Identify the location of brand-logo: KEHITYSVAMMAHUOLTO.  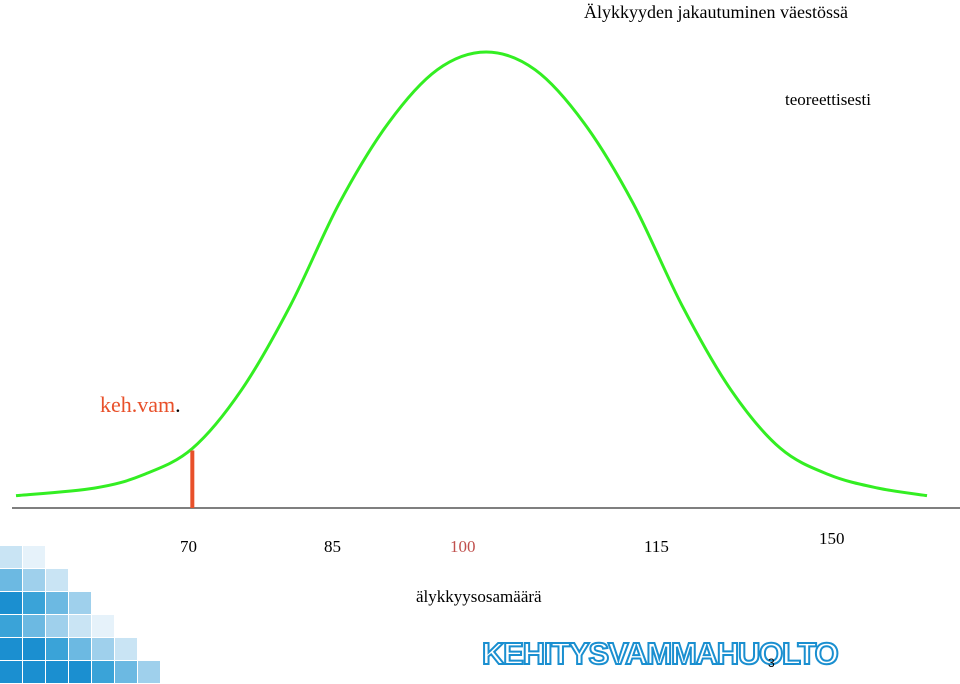
(660, 653).